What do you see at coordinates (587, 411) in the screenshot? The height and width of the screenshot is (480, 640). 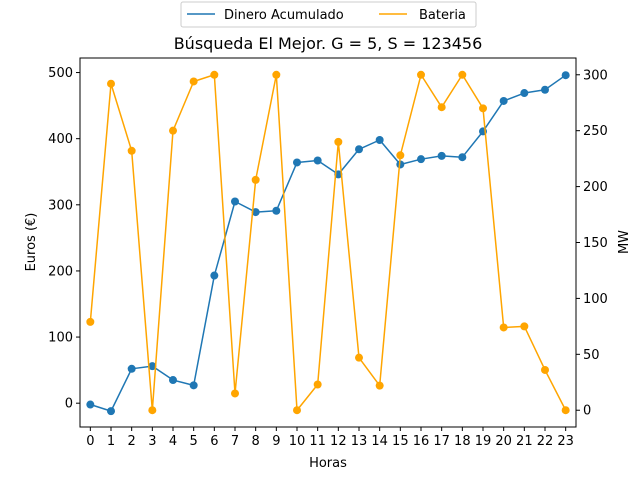 I see `y-right-tick-label: 0` at bounding box center [587, 411].